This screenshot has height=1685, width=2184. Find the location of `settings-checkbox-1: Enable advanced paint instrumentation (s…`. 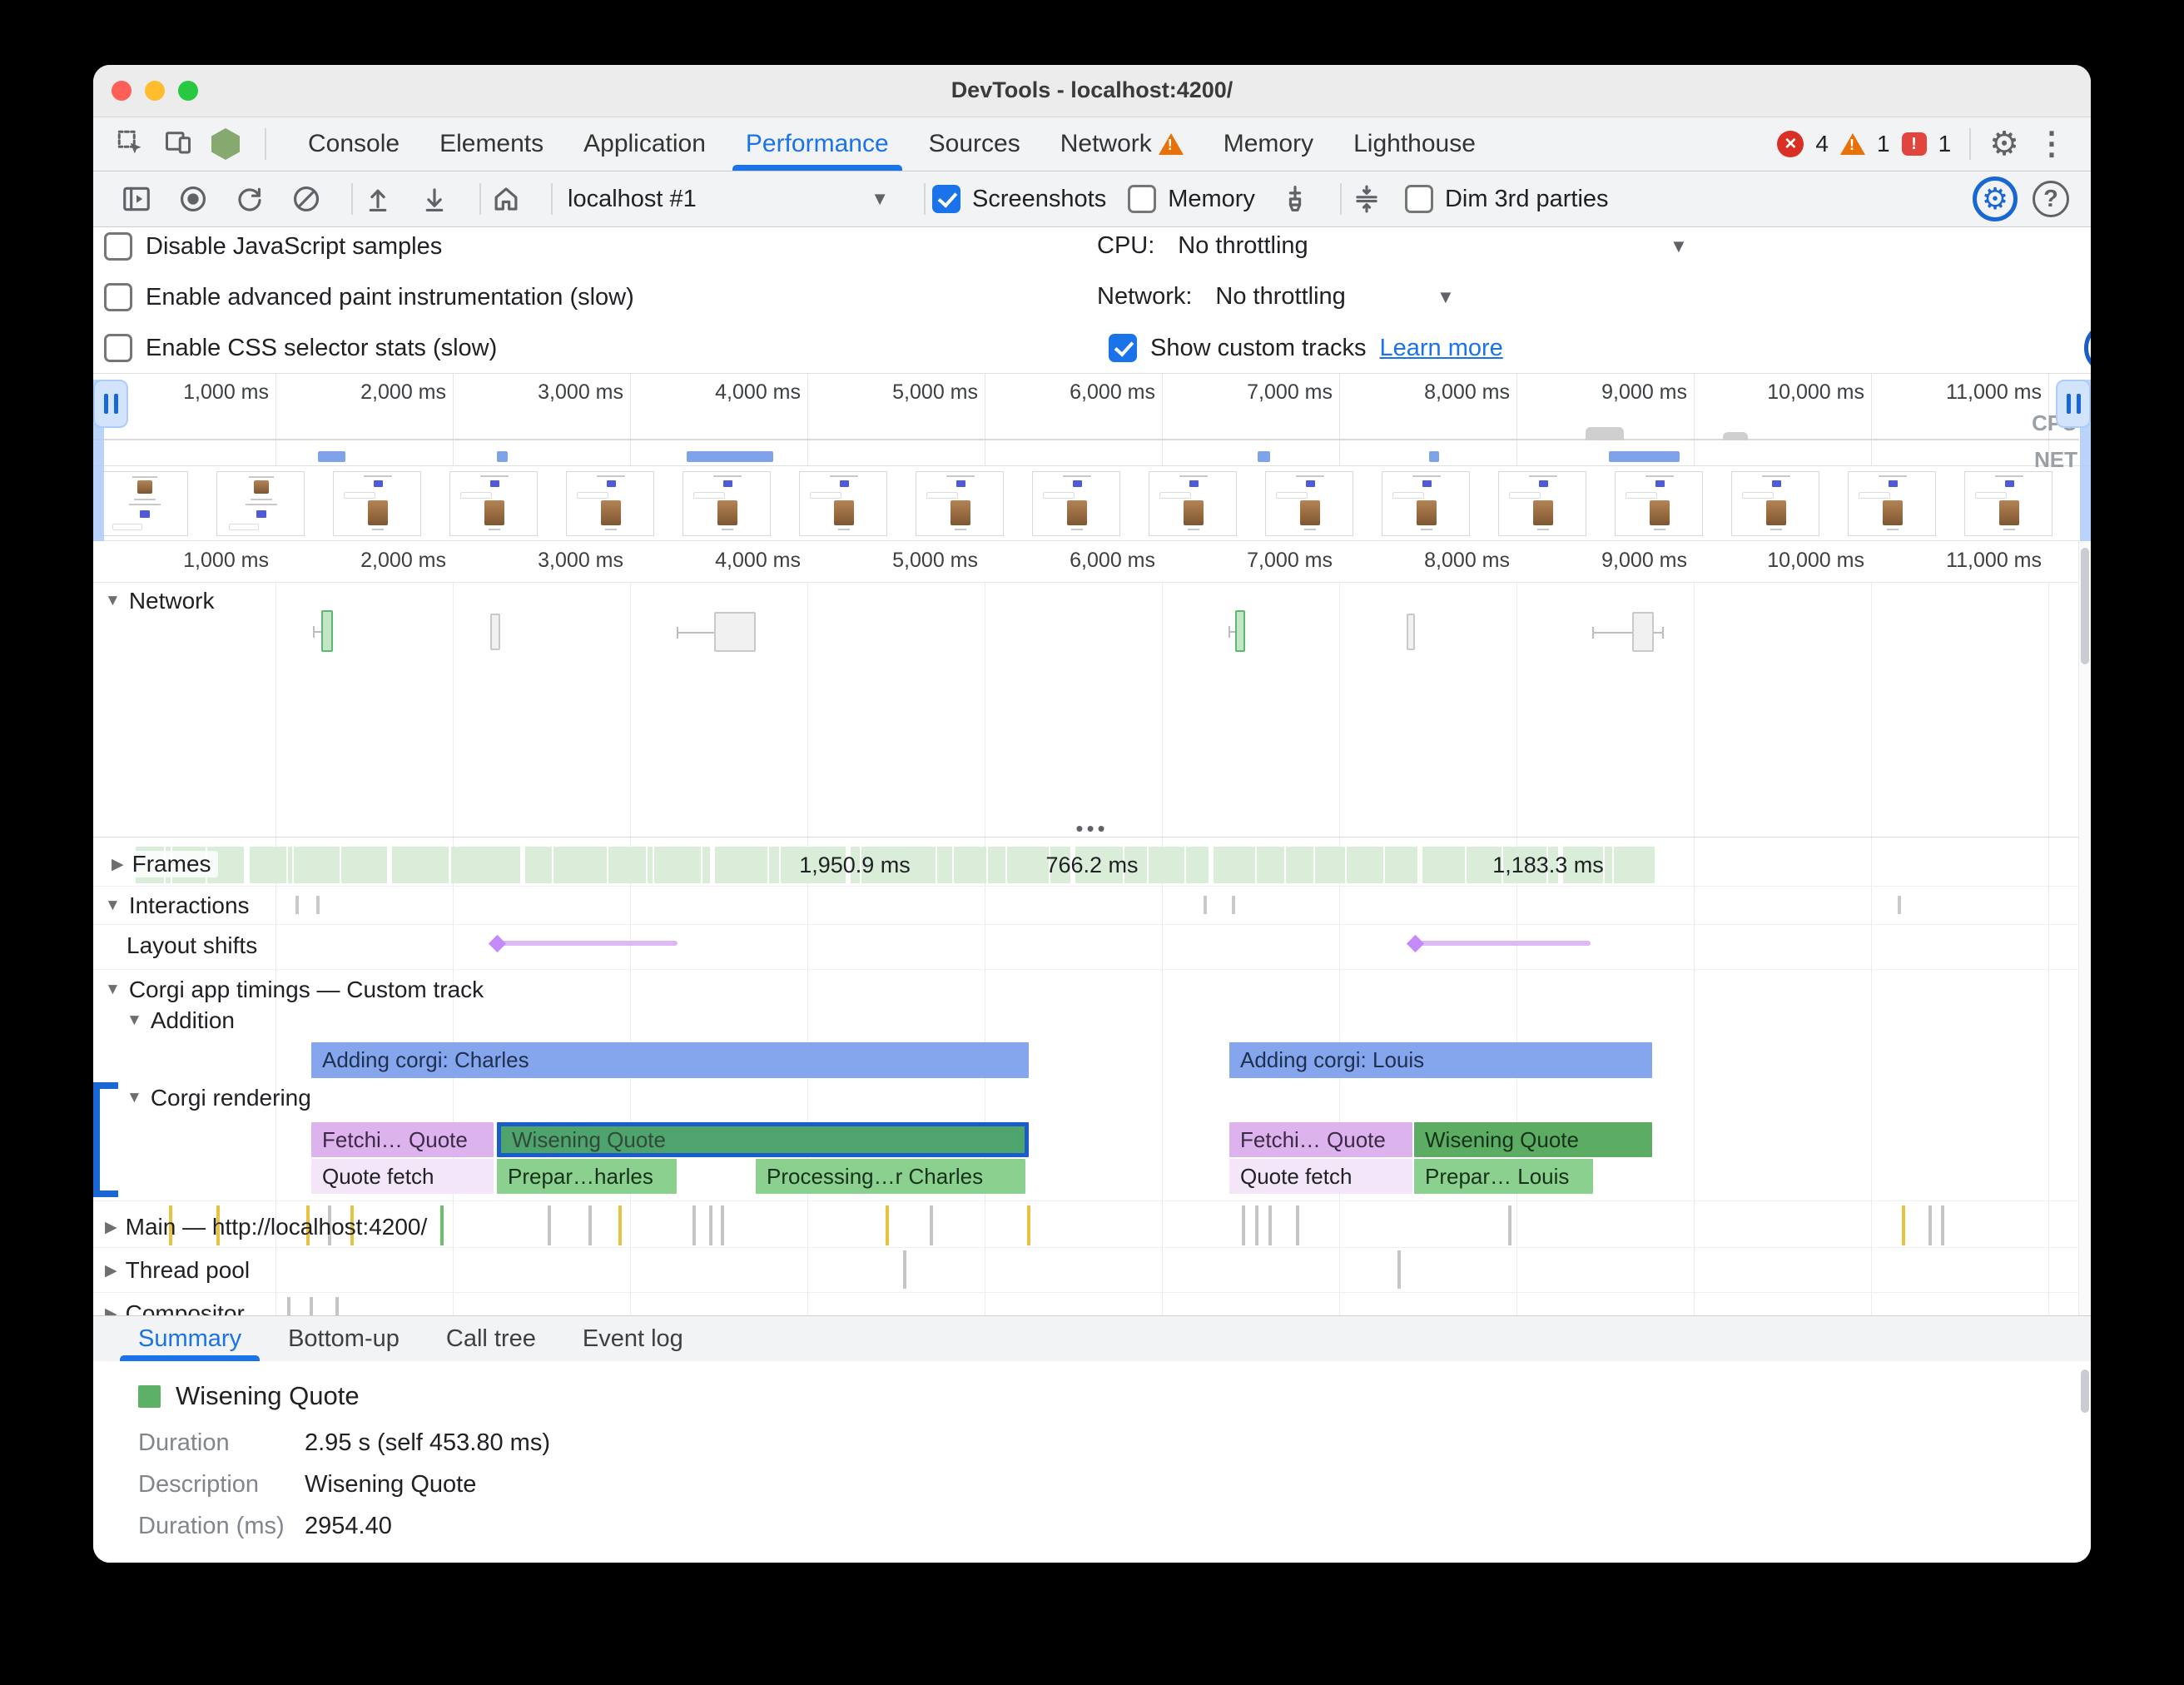

settings-checkbox-1: Enable advanced paint instrumentation (s… is located at coordinates (369, 297).